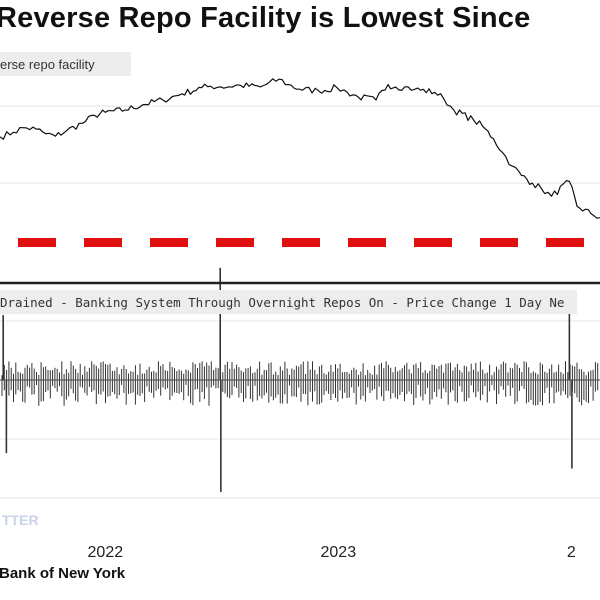 The height and width of the screenshot is (600, 600). What do you see at coordinates (339, 552) in the screenshot?
I see `x-tick-label: 2023` at bounding box center [339, 552].